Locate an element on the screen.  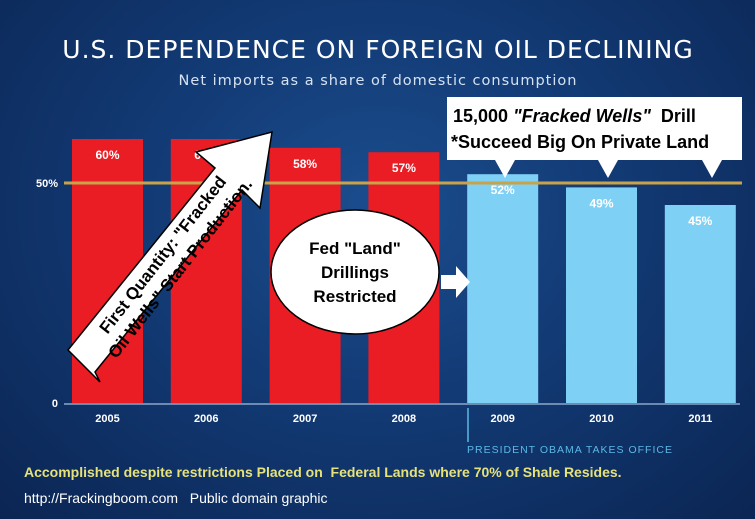
value-label: 60% is located at coordinates (107, 155).